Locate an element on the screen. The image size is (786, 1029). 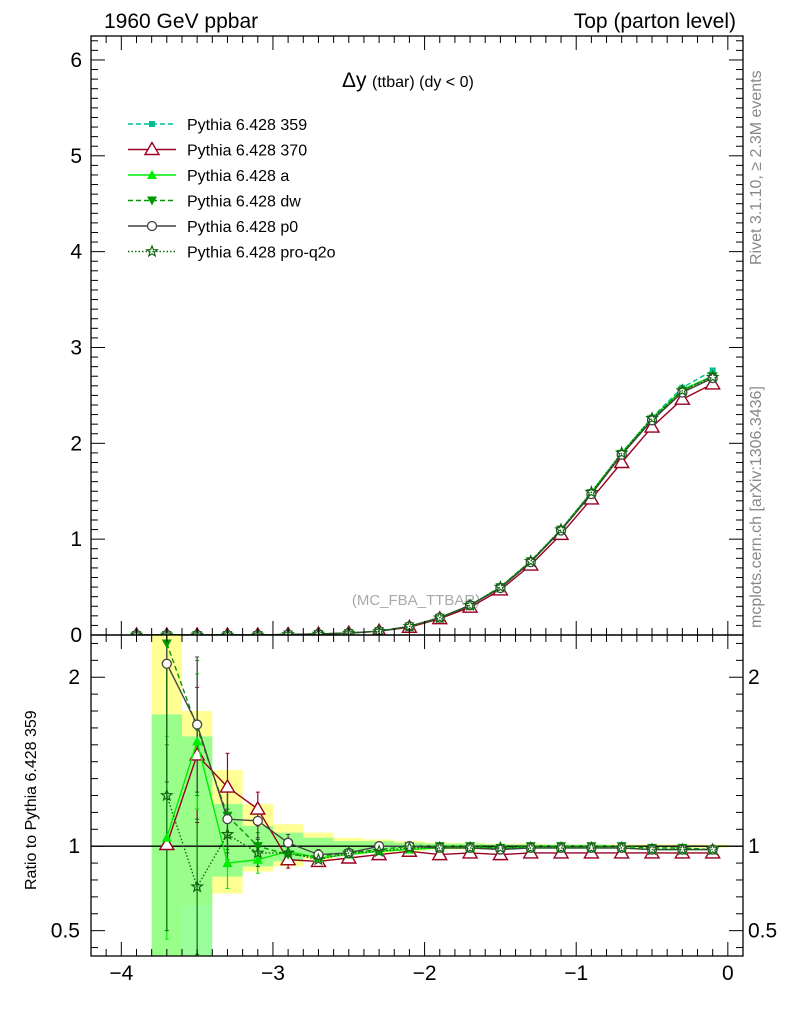
legend-entry: Pythia 6.428 dw is located at coordinates (214, 202).